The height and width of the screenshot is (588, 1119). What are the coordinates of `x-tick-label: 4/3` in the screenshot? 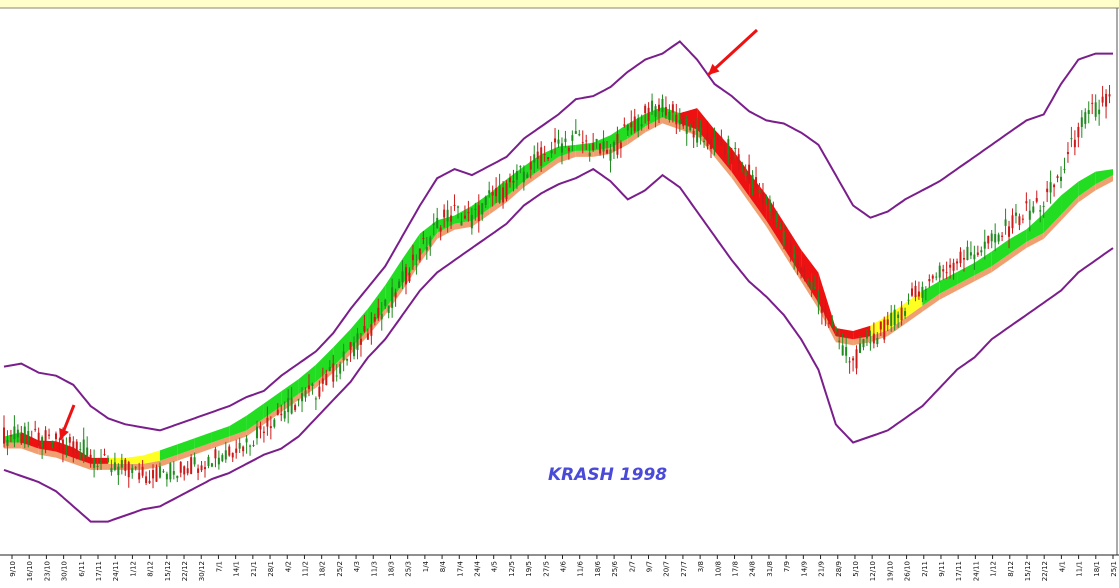 It's located at (357, 566).